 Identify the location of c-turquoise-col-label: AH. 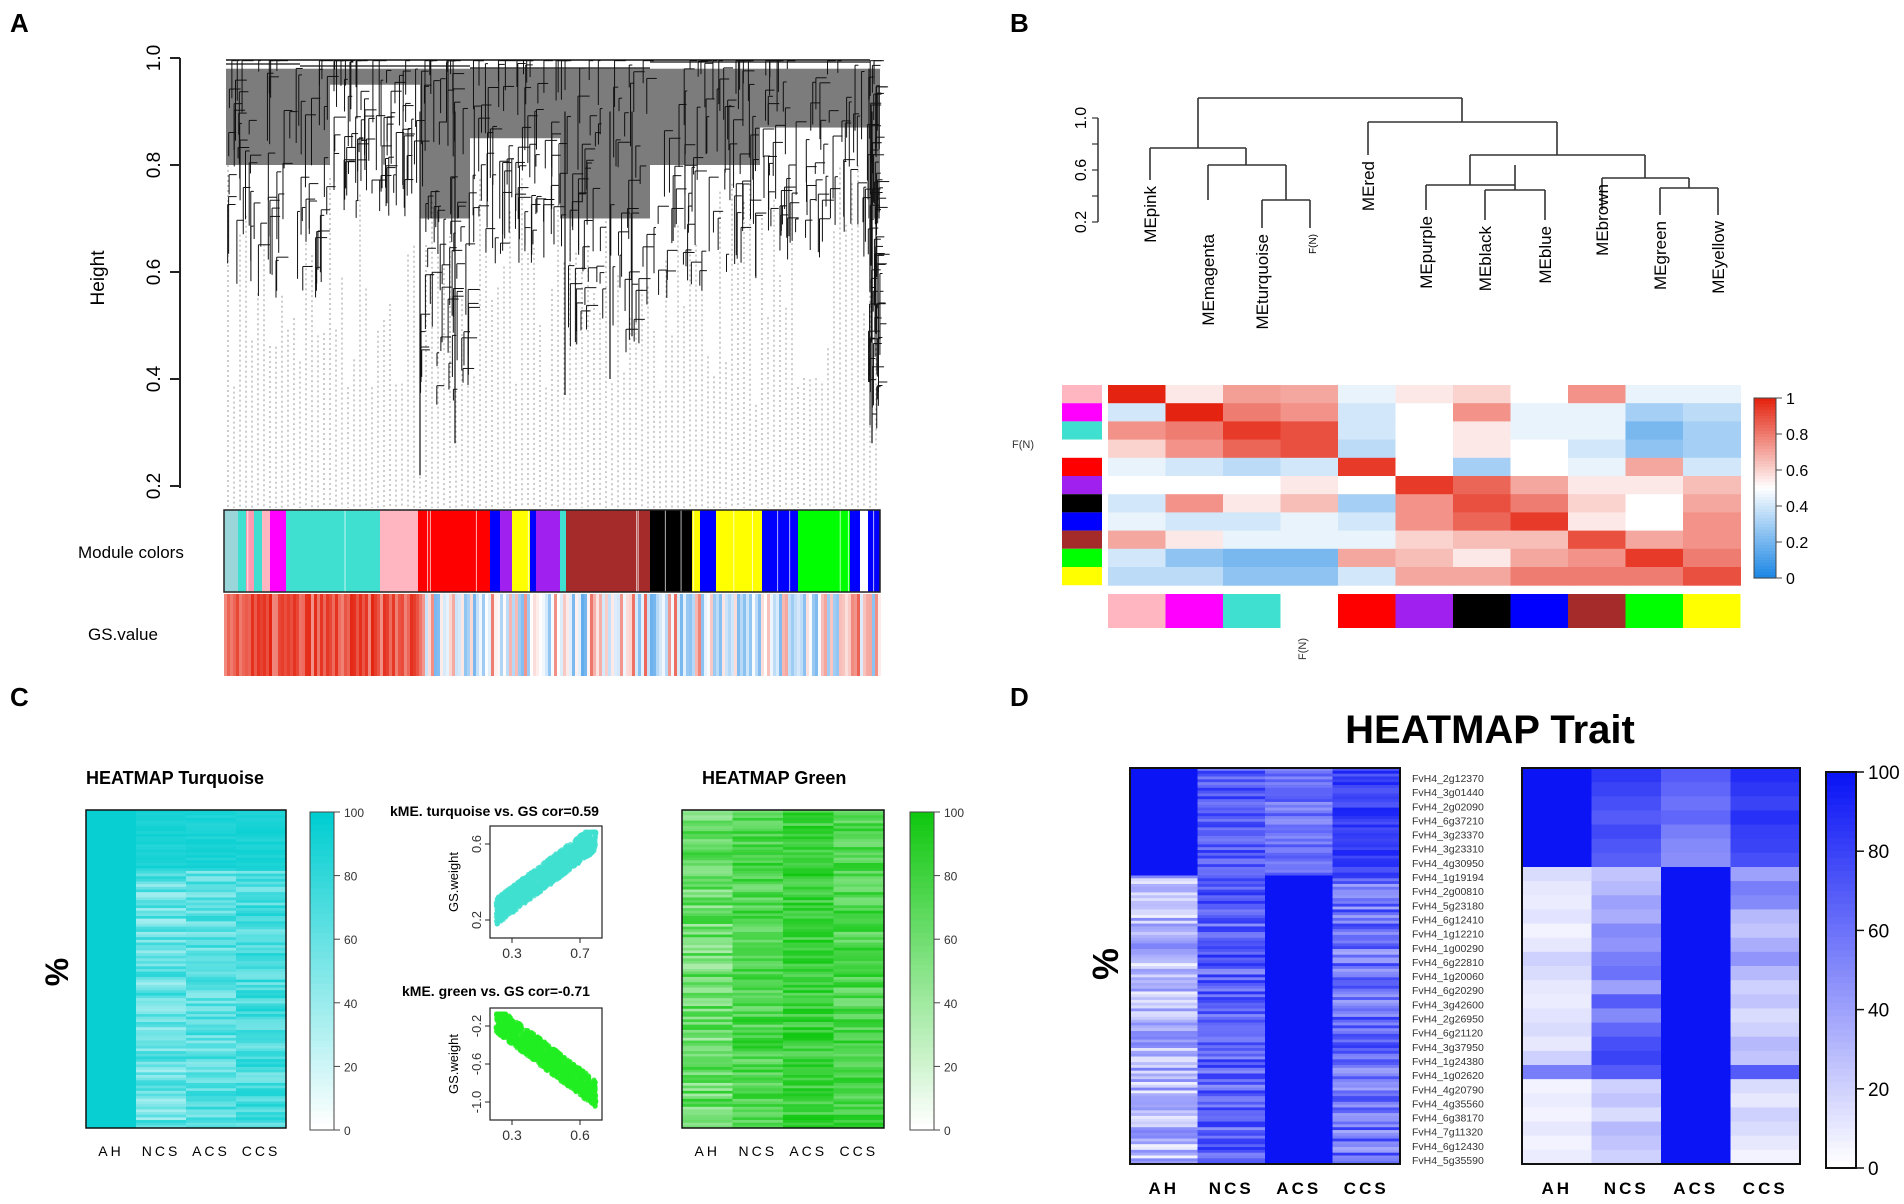
(110, 1151).